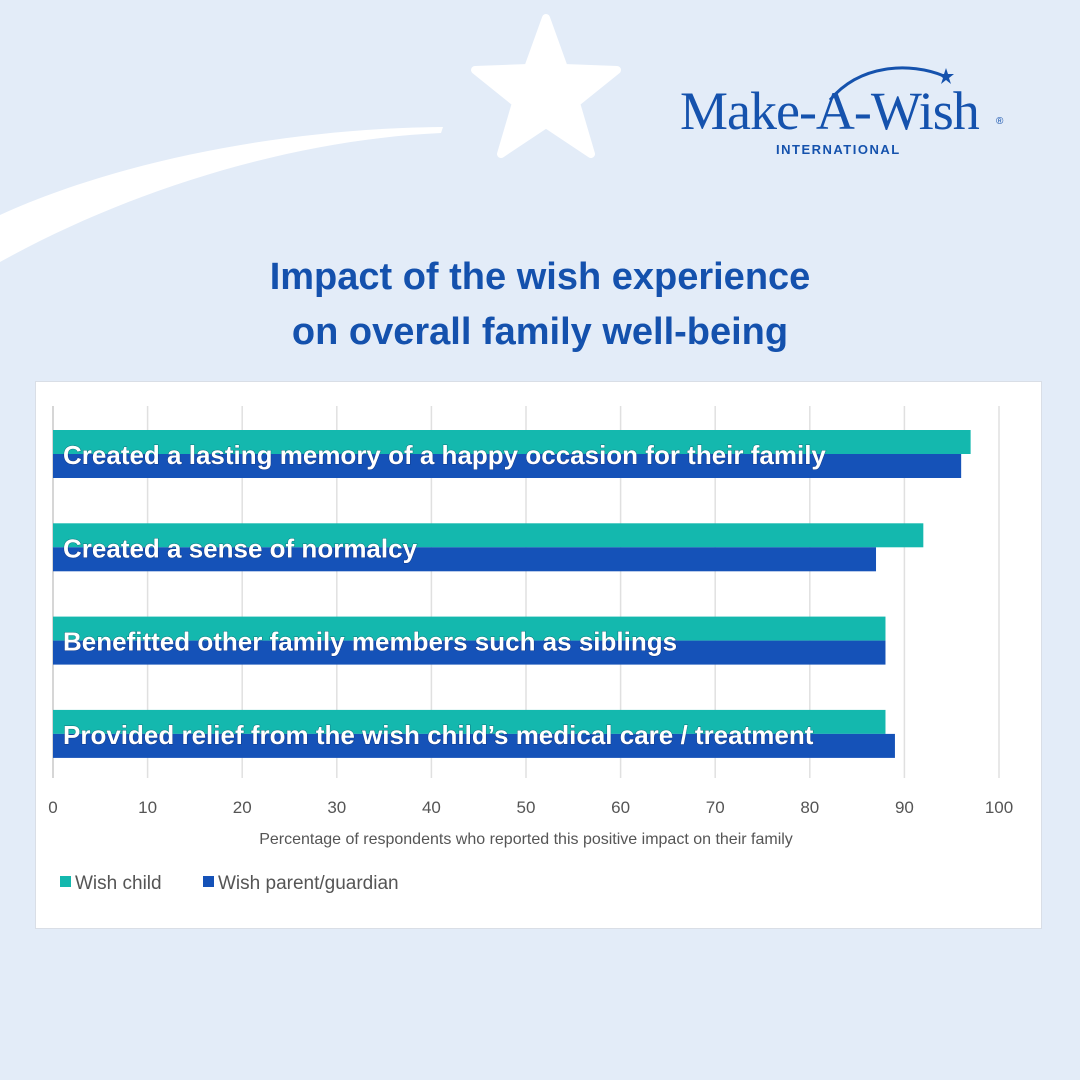  I want to click on star-icon, so click(546, 86).